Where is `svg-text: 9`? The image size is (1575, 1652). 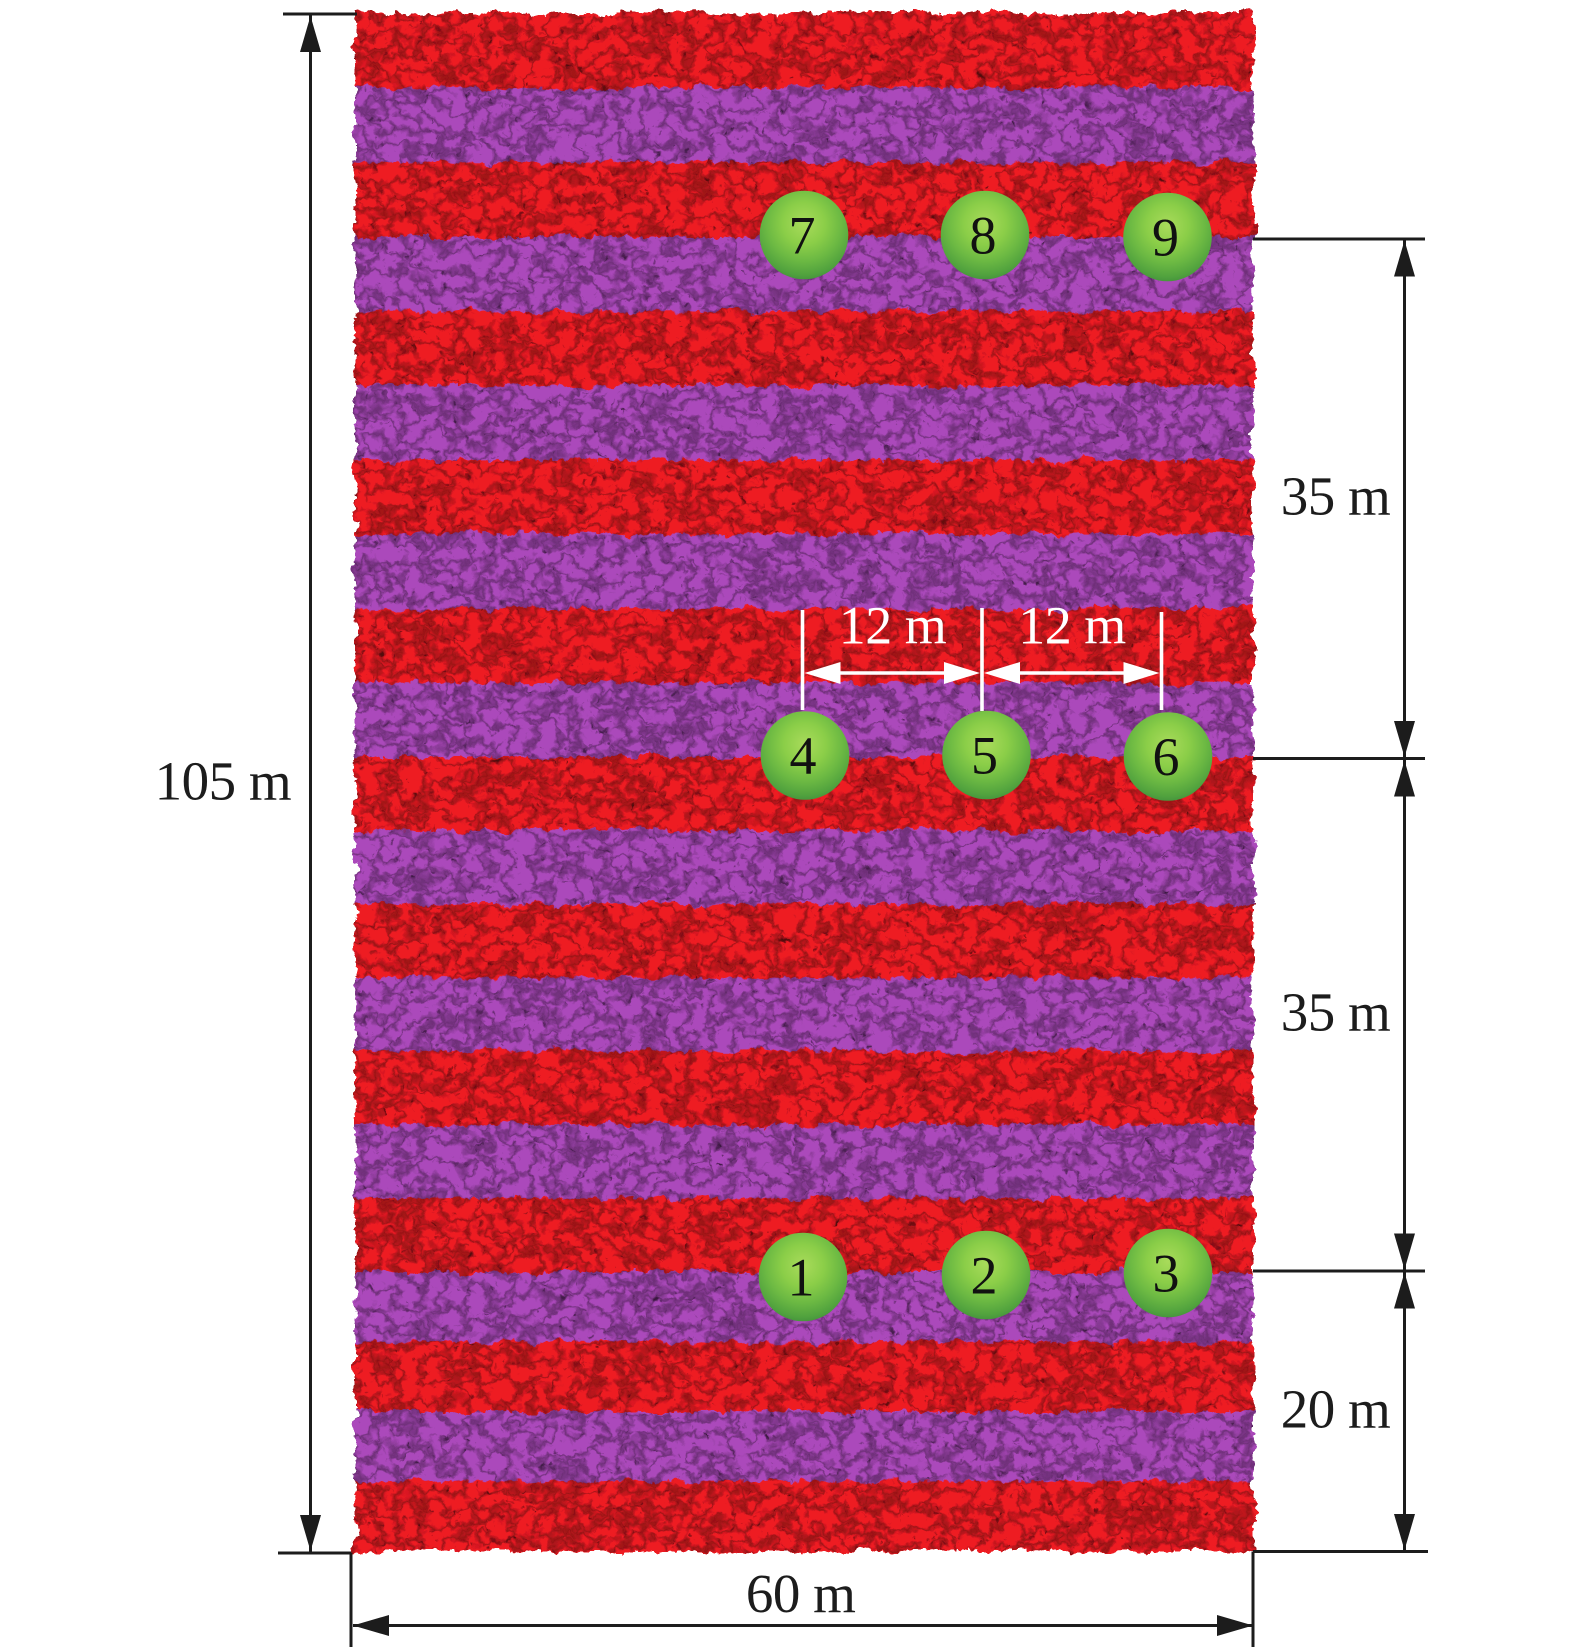
svg-text: 9 is located at coordinates (1165, 238).